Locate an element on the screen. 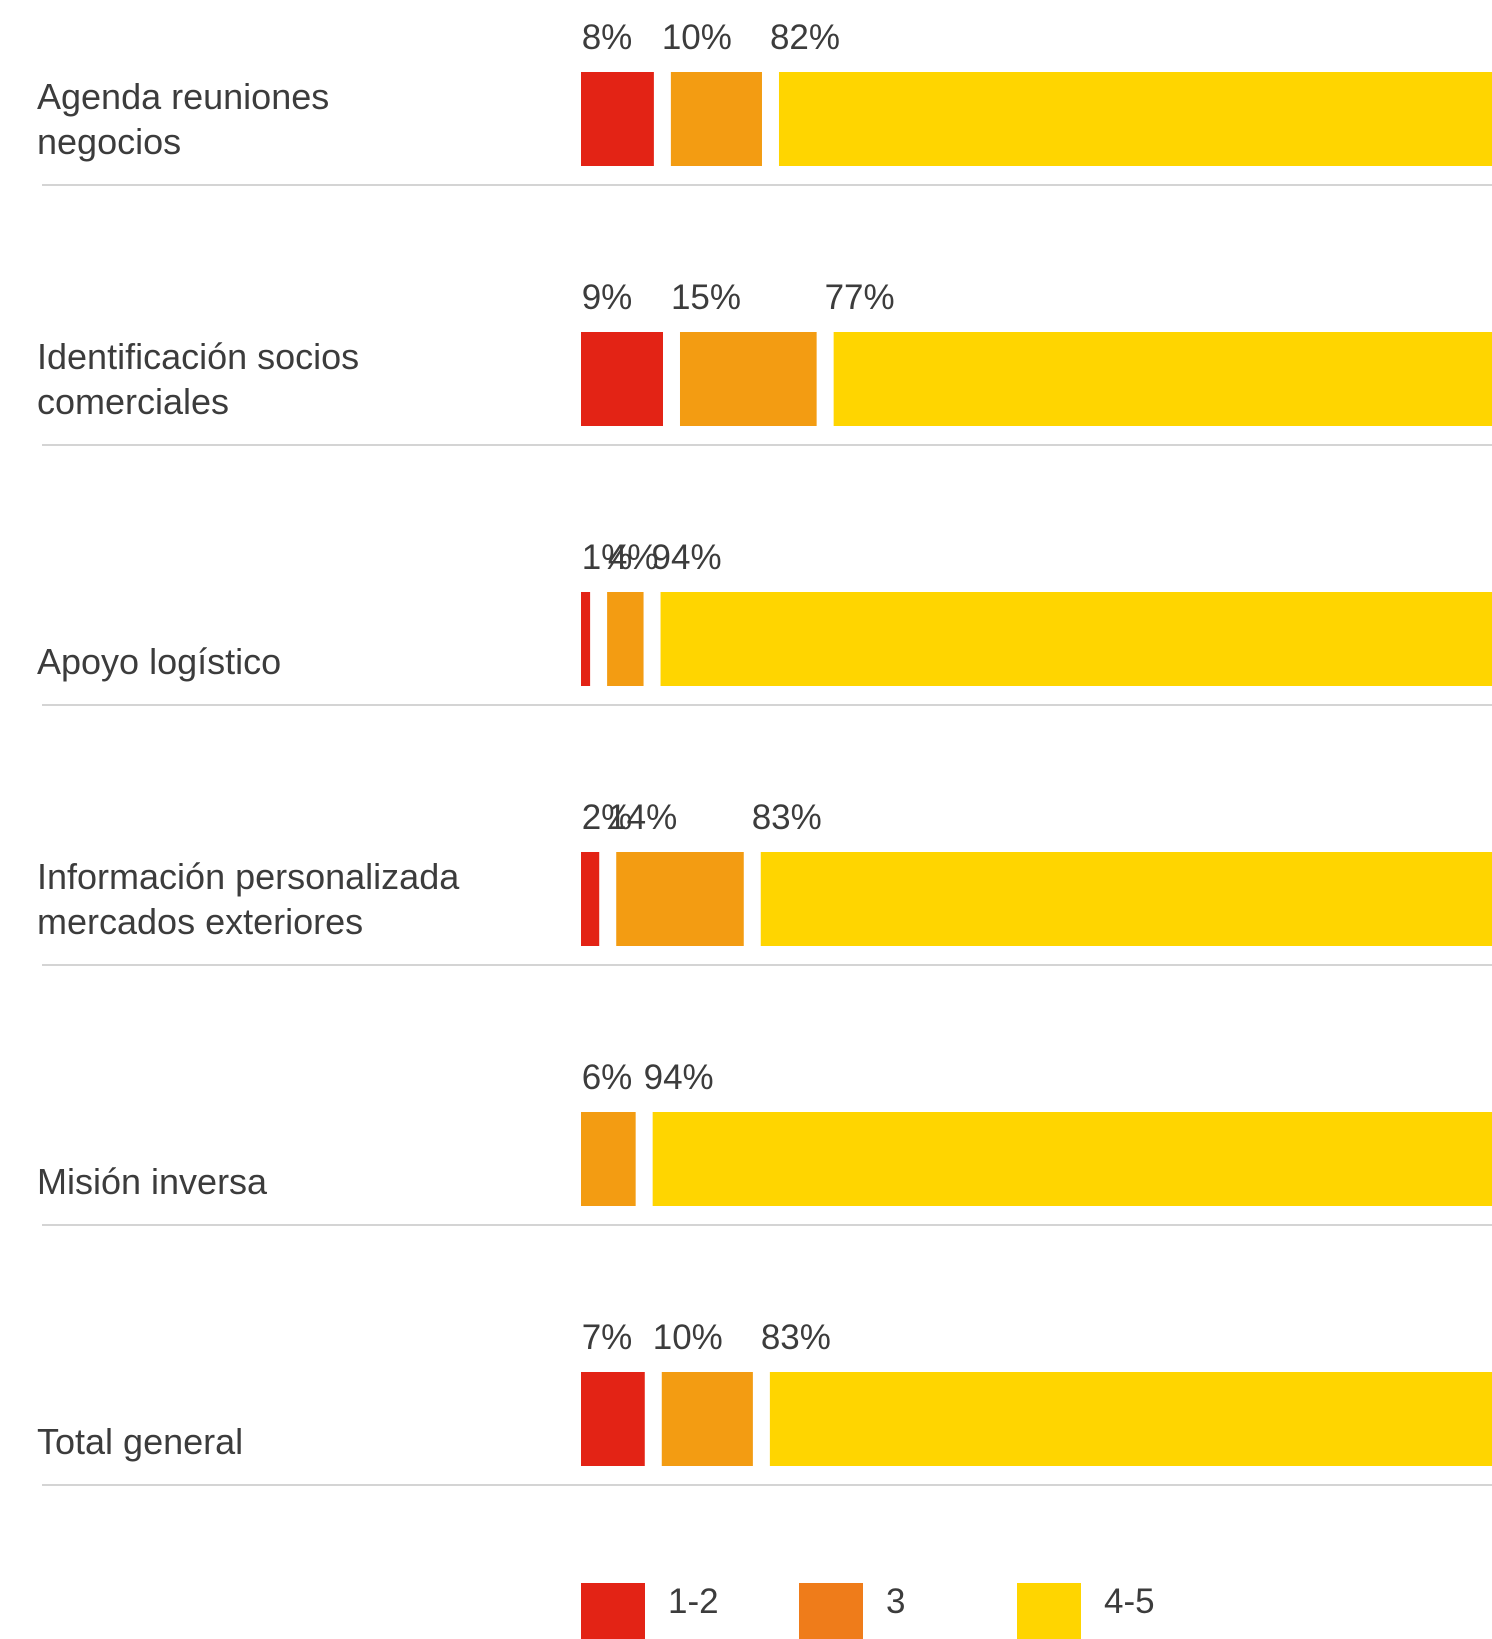  data-label: 9% is located at coordinates (607, 297).